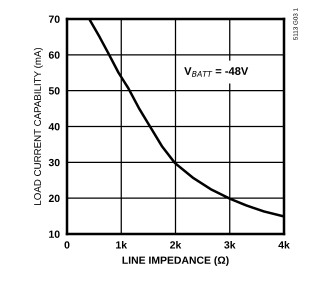  I want to click on y-tick-label: 70, so click(54, 19).